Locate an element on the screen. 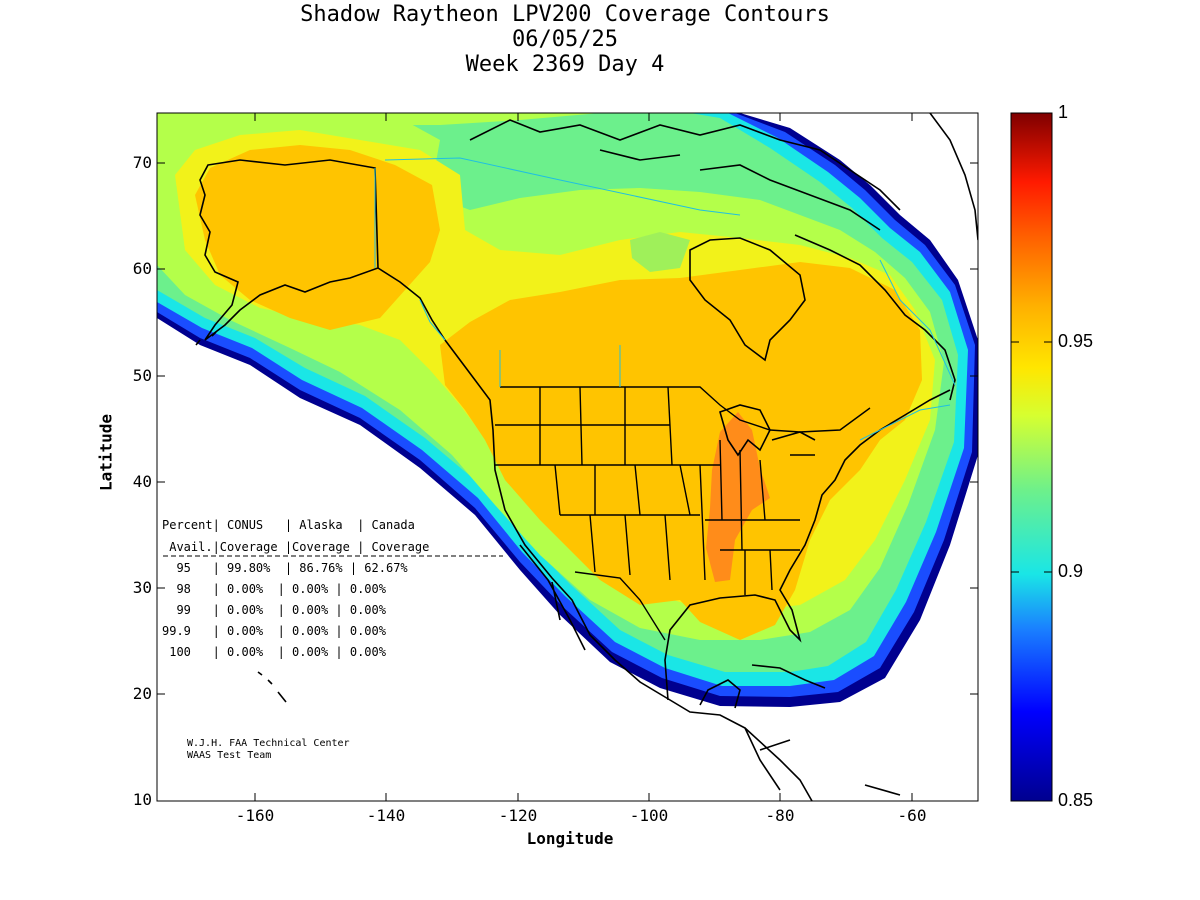 The image size is (1200, 900). contour-orange is located at coordinates (738, 497).